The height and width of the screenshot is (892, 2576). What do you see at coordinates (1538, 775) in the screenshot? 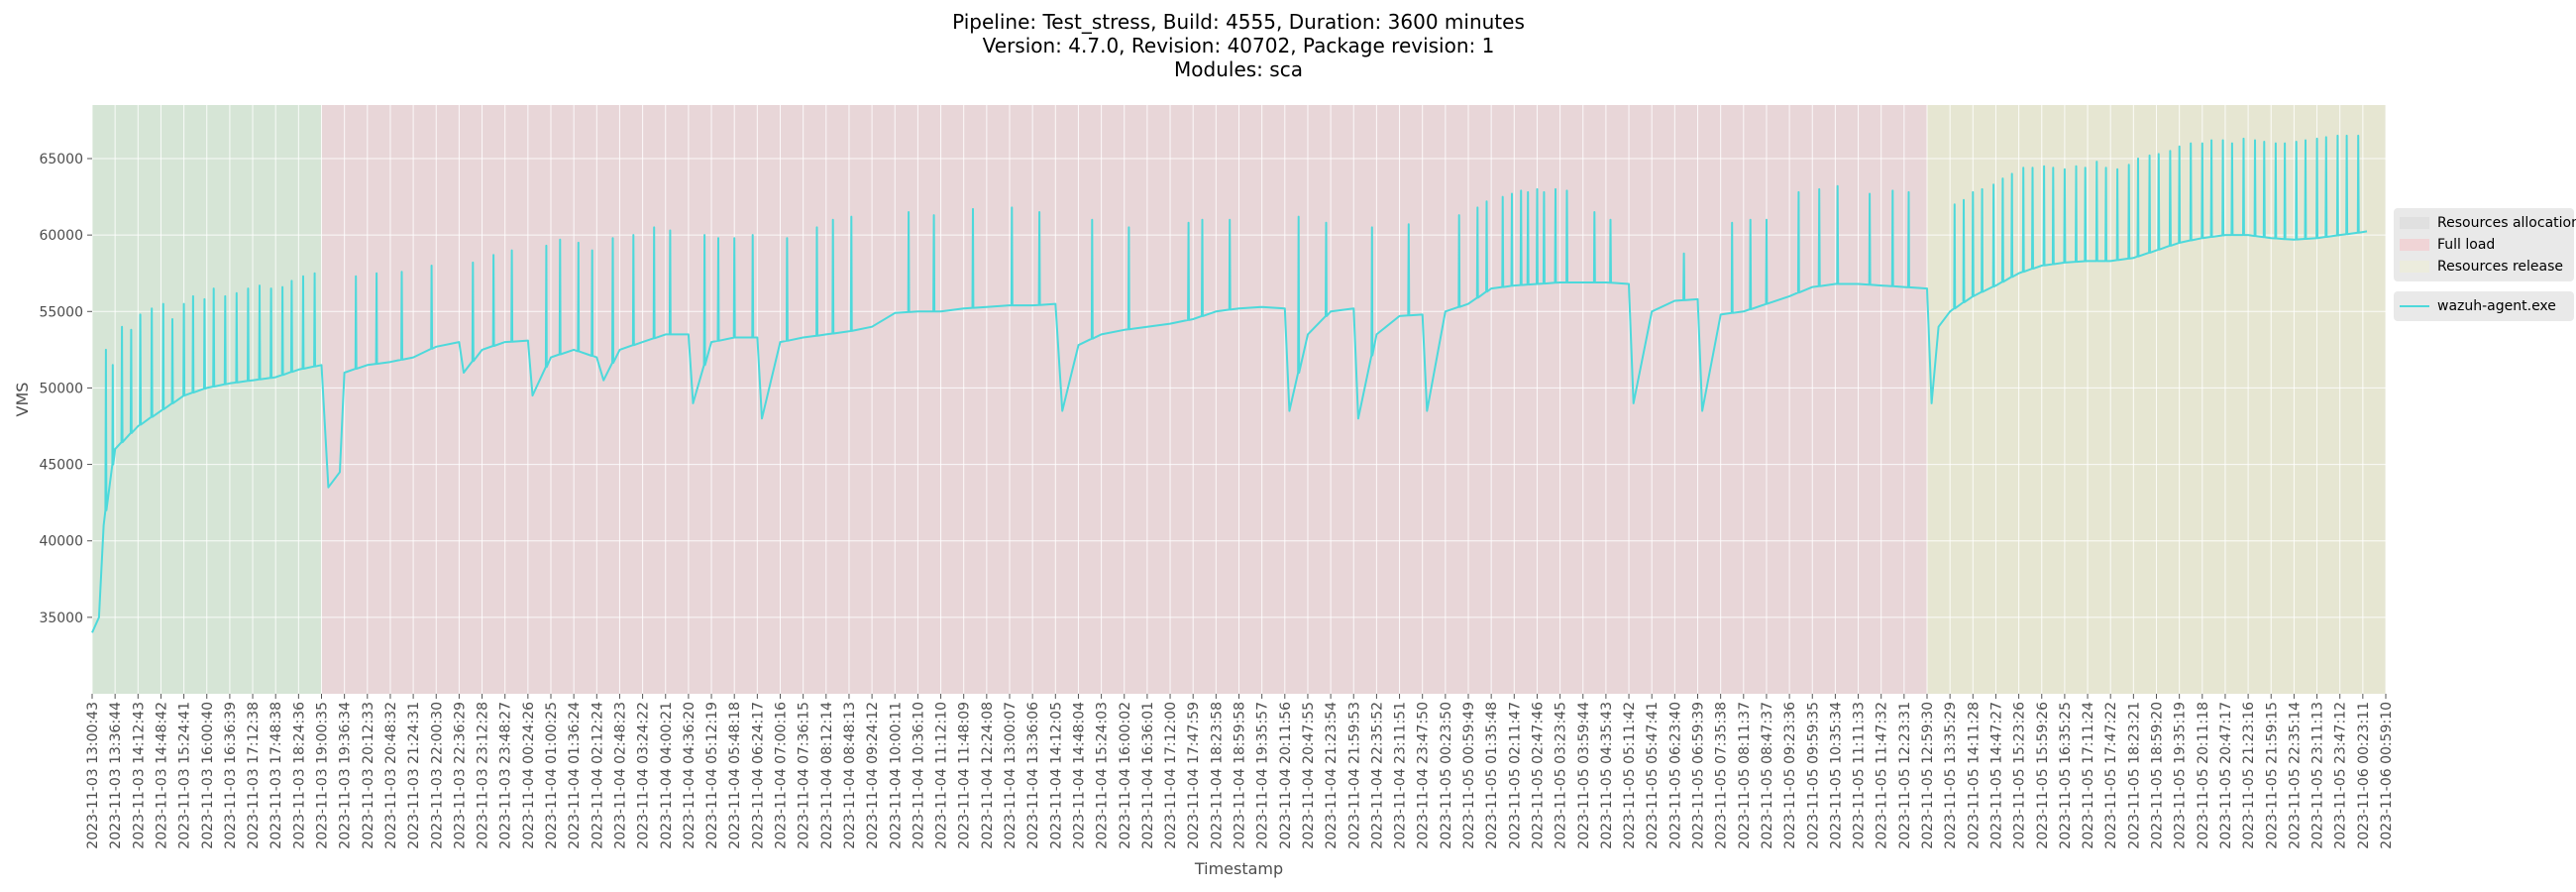
I see `x-tick-label: 2023-11-05 02:47:46` at bounding box center [1538, 775].